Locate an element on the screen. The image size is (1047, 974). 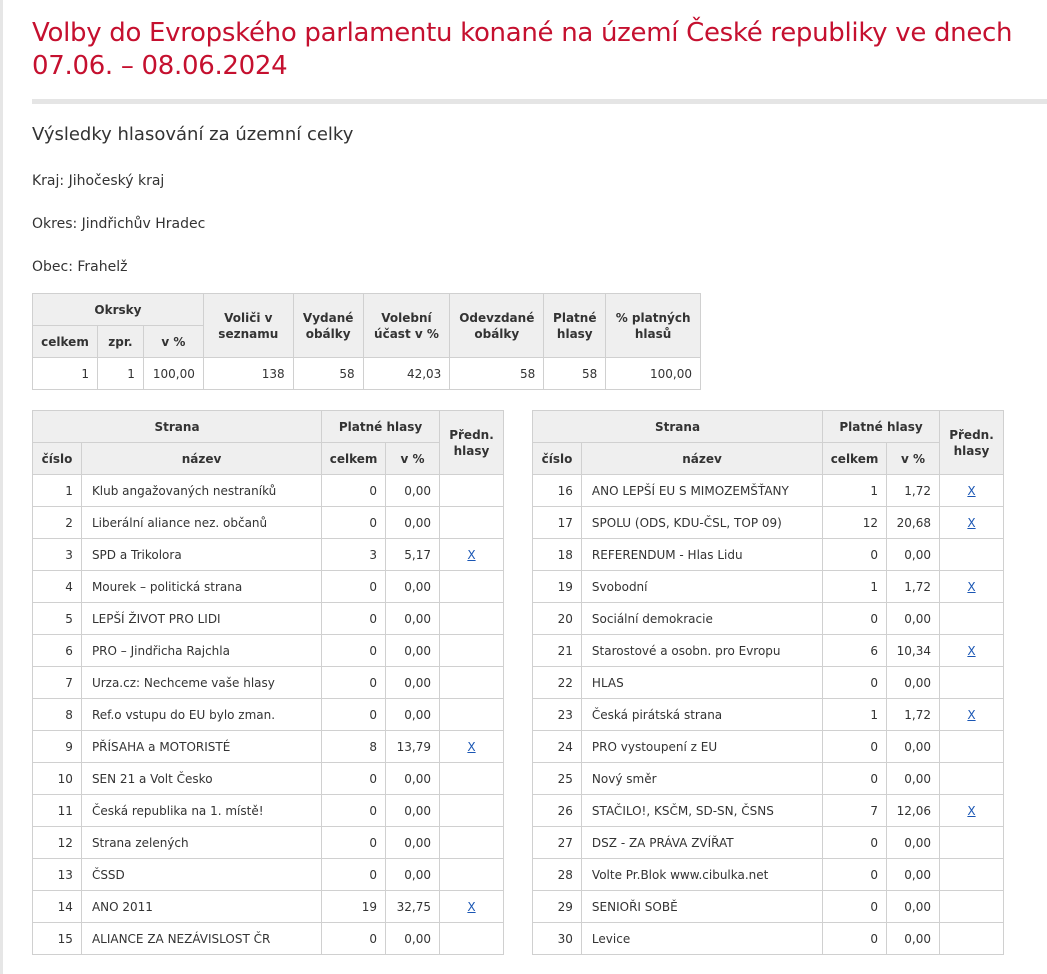
party-row: 6 PRO – Jindřicha Rajchla 0 0,00 is located at coordinates (268, 650).